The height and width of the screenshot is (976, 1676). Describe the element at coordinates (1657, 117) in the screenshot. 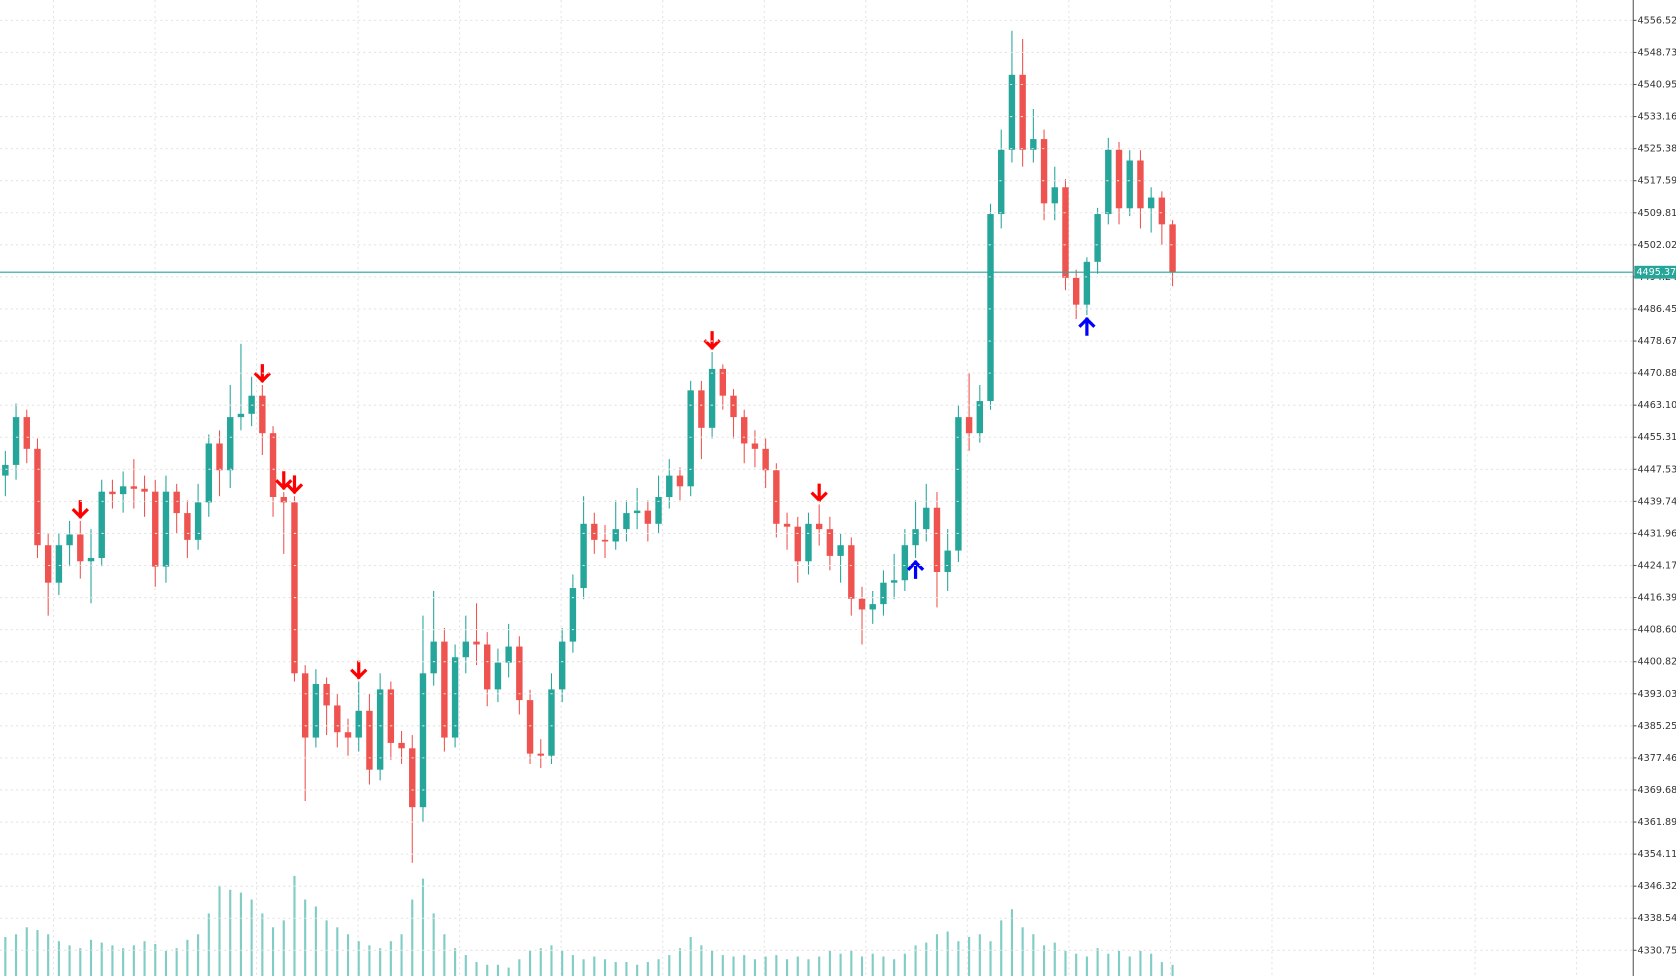

I see `y-tick-label: 4533.165` at that location.